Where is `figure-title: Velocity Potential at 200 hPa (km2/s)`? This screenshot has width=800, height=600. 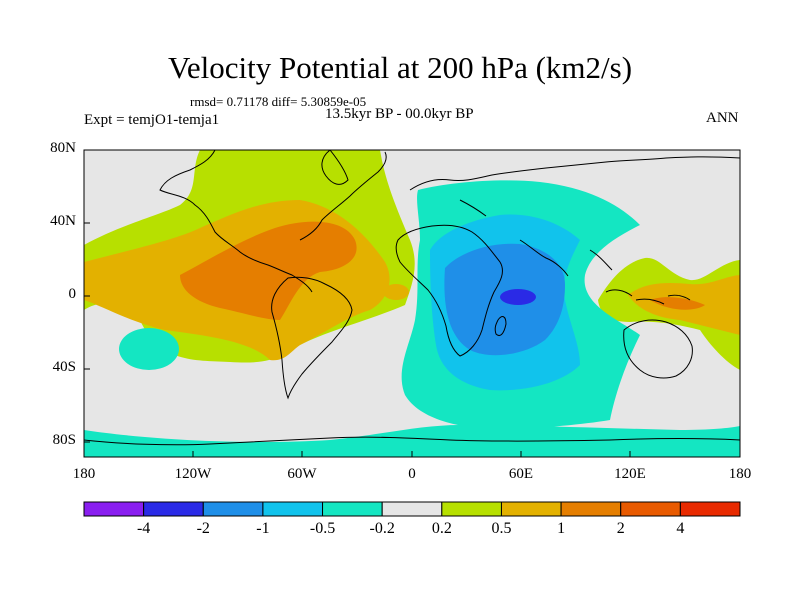
figure-title: Velocity Potential at 200 hPa (km2/s) is located at coordinates (400, 67).